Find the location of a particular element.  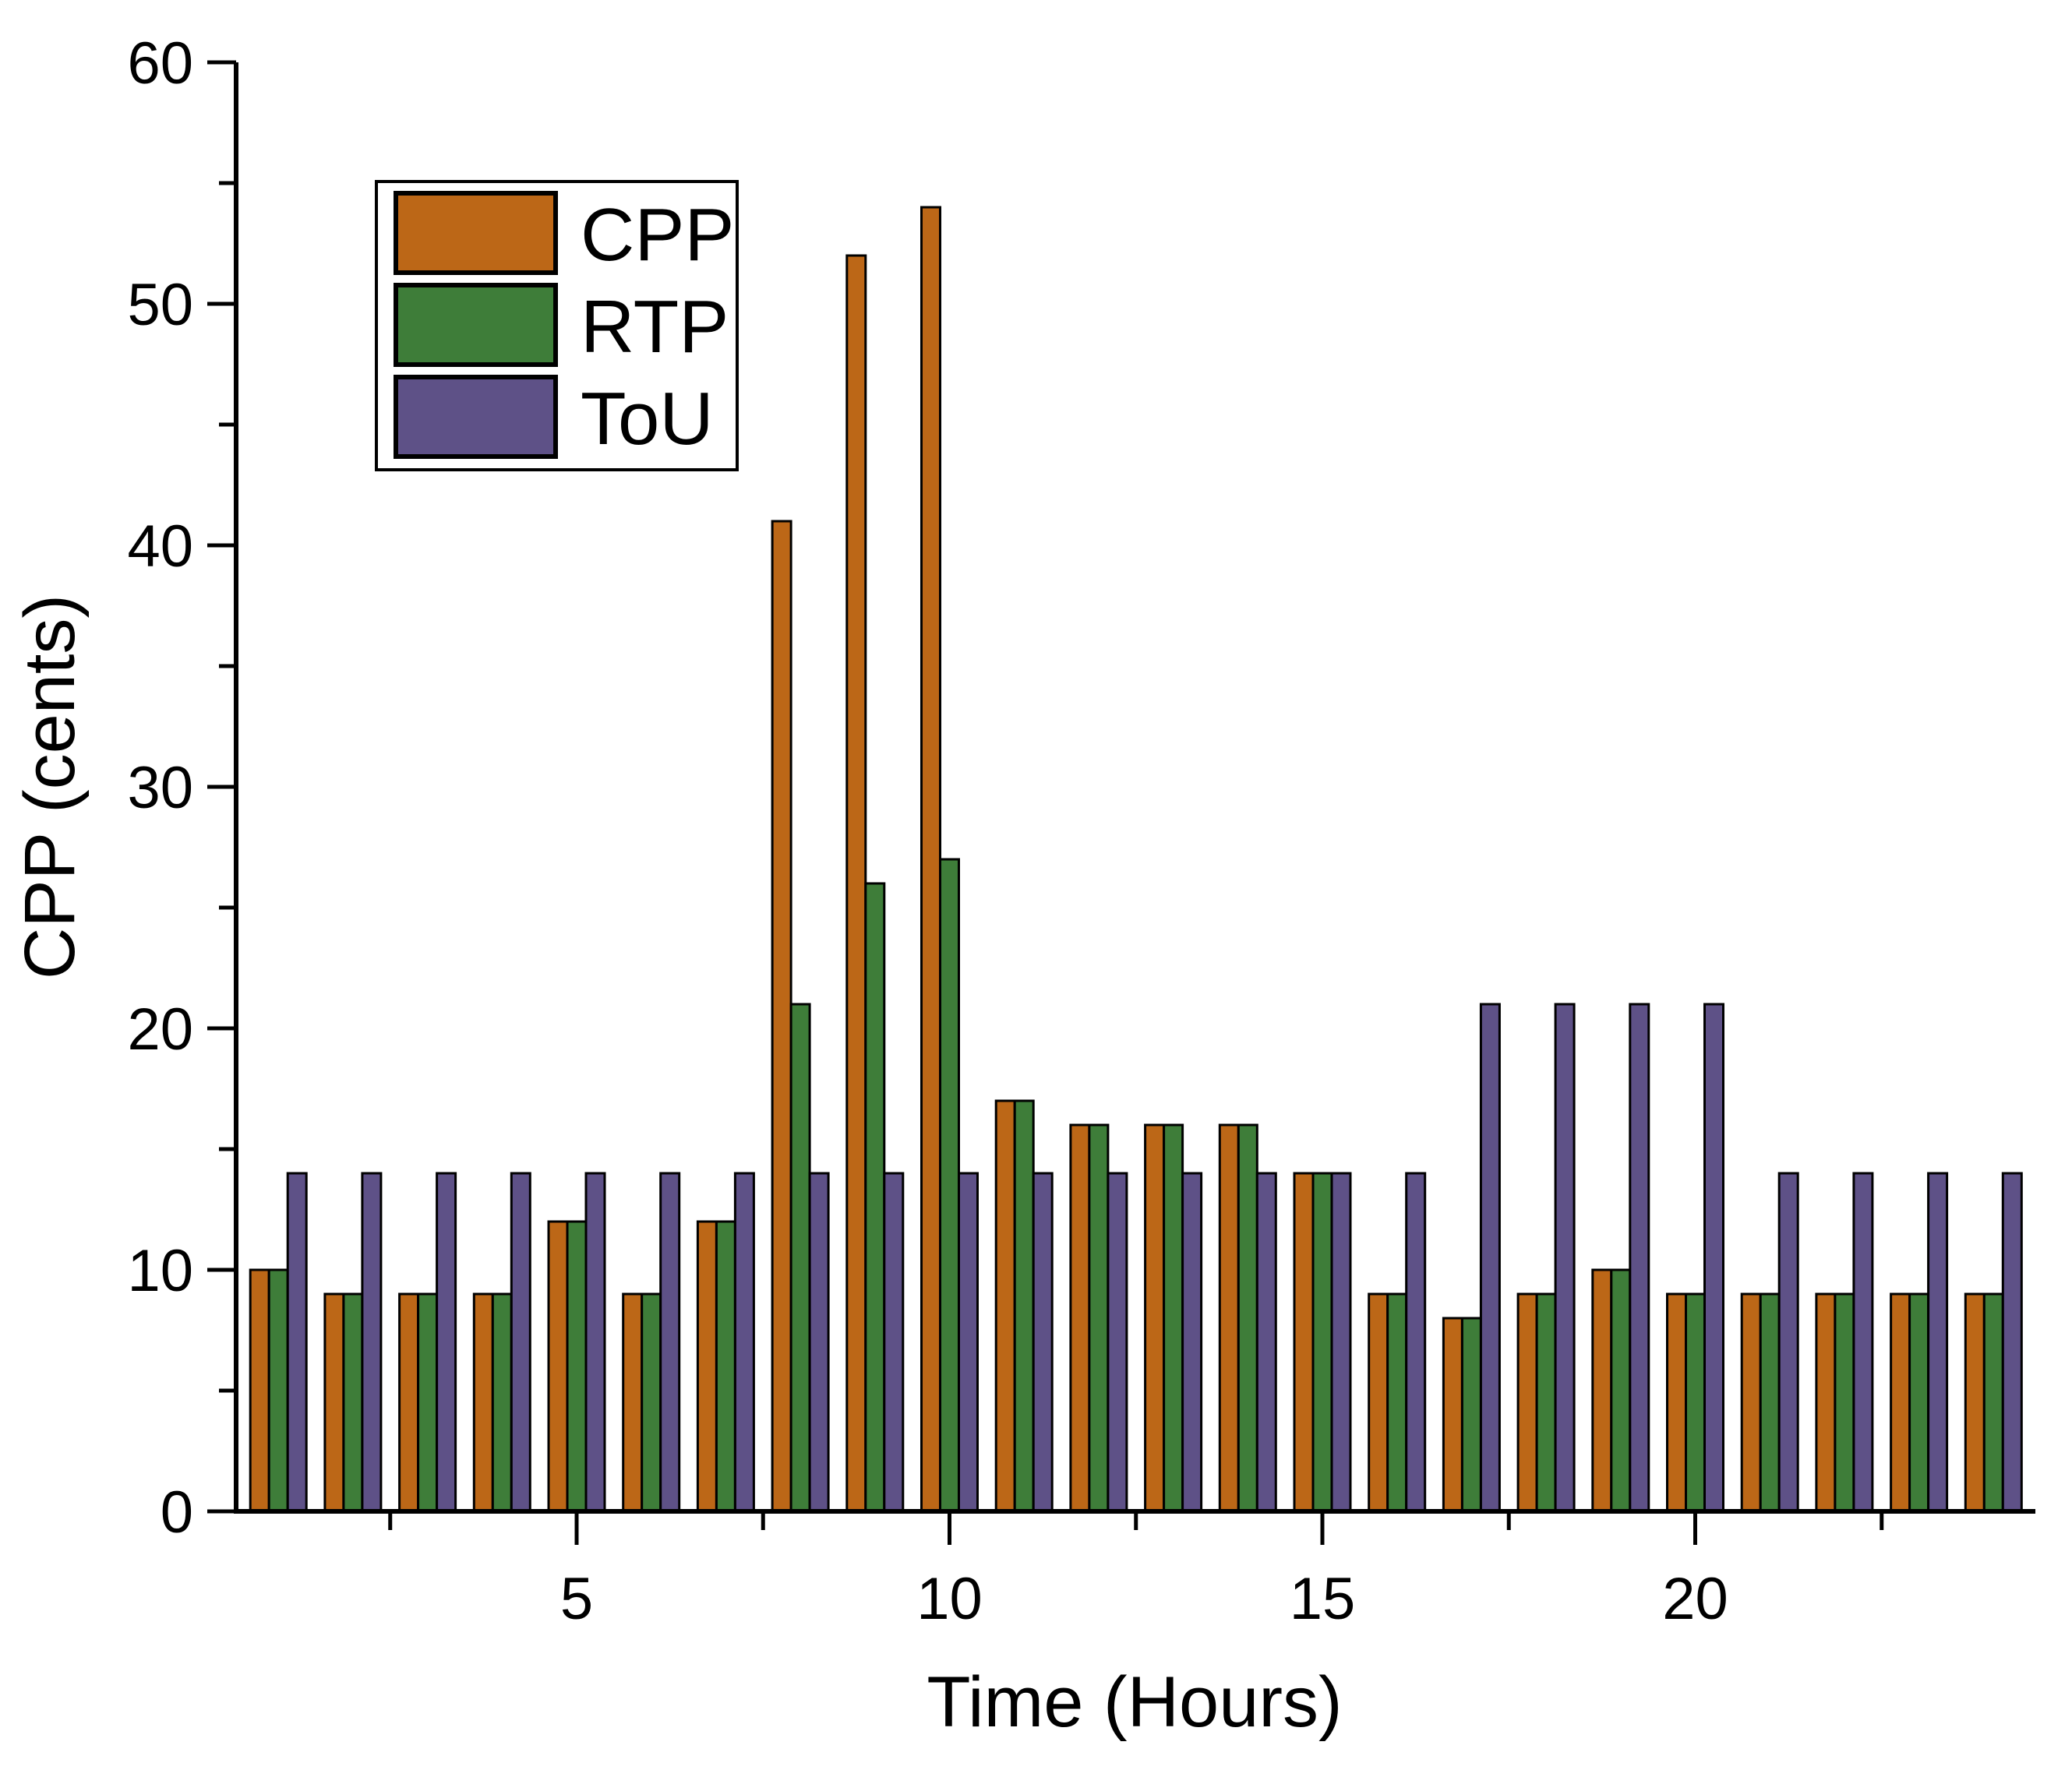

x-axis-title: Time (Hours) is located at coordinates (1134, 1702).